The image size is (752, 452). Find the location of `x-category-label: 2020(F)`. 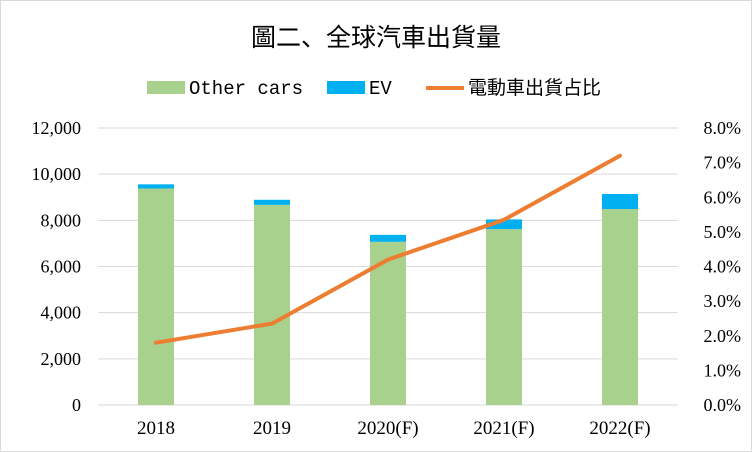

x-category-label: 2020(F) is located at coordinates (387, 428).